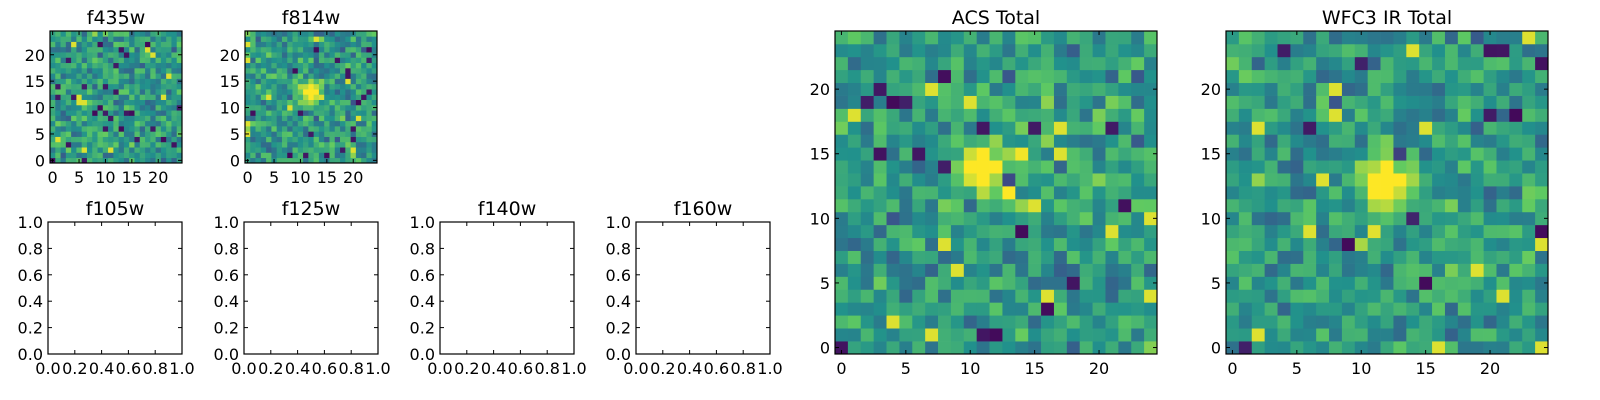 This screenshot has width=1600, height=400. I want to click on x-tick-label: 0.6, so click(716, 368).